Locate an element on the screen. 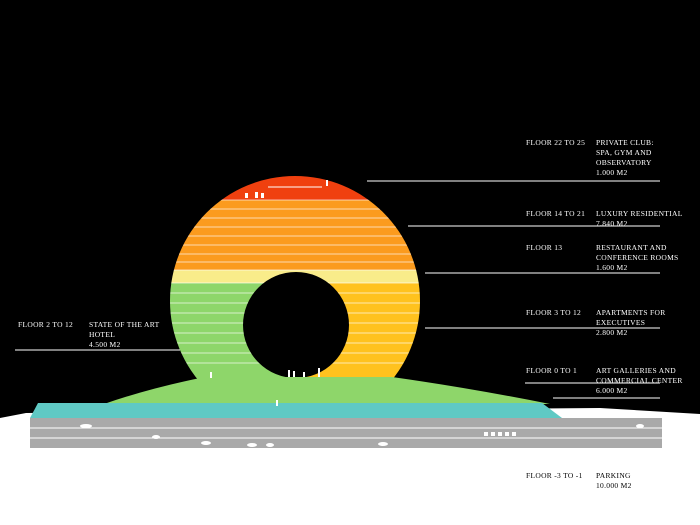 This screenshot has width=700, height=525. band-restaurant is located at coordinates (295, 276).